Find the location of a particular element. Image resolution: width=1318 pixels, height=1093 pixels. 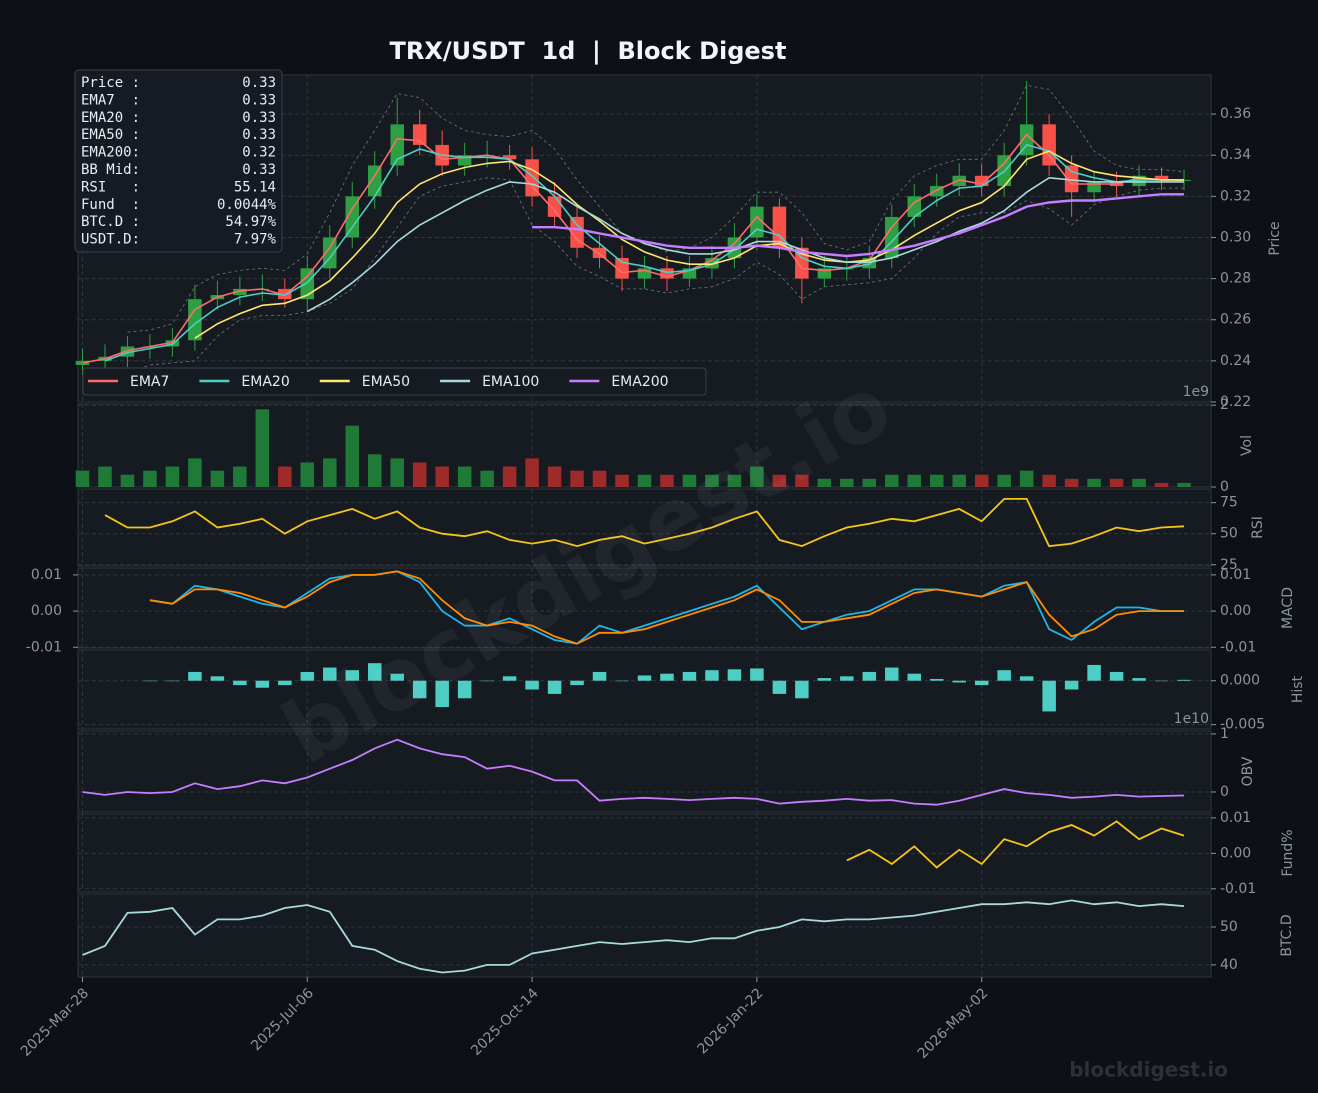

info-value: 0.0044% is located at coordinates (247, 205).